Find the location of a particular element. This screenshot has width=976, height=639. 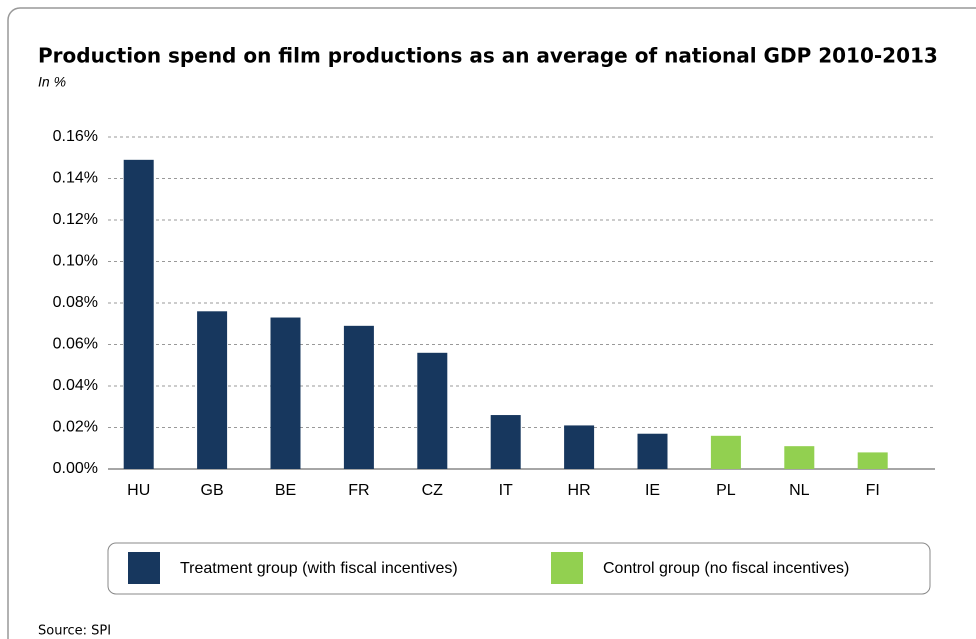

x-tick-label: IE is located at coordinates (652, 490).